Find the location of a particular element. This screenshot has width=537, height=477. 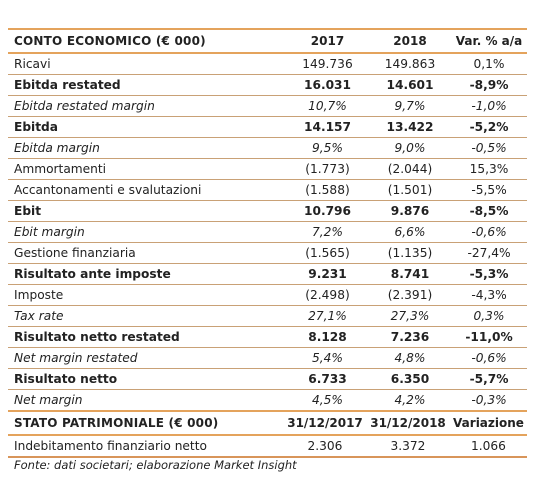

value-variation: -5,5% is located at coordinates (489, 190).